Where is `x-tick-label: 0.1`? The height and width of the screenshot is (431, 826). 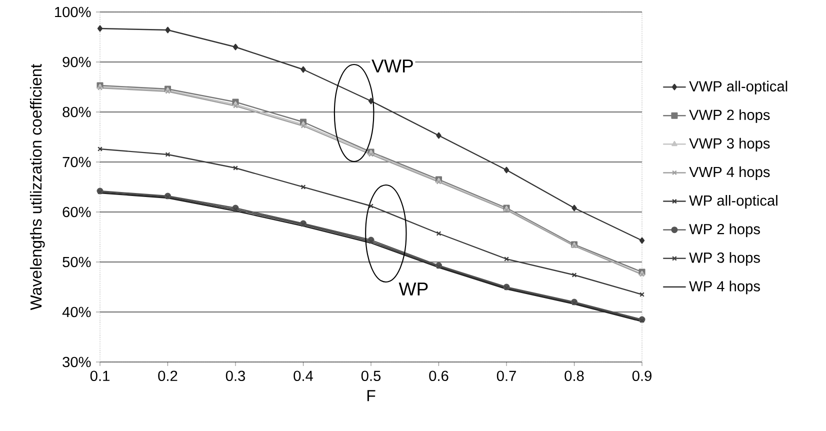 x-tick-label: 0.1 is located at coordinates (100, 376).